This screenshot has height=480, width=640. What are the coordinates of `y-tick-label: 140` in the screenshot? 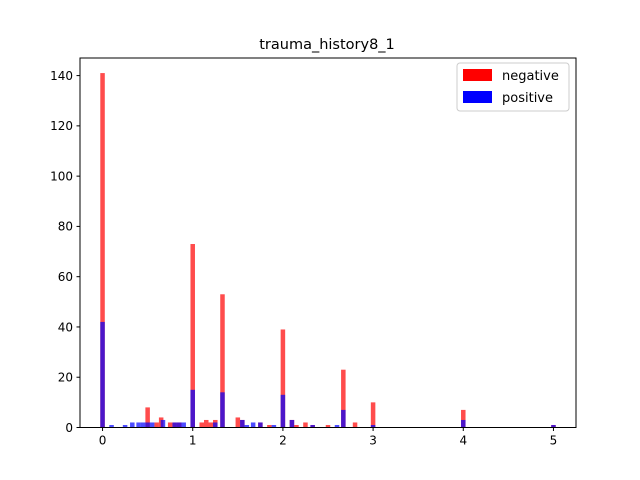 It's located at (61, 76).